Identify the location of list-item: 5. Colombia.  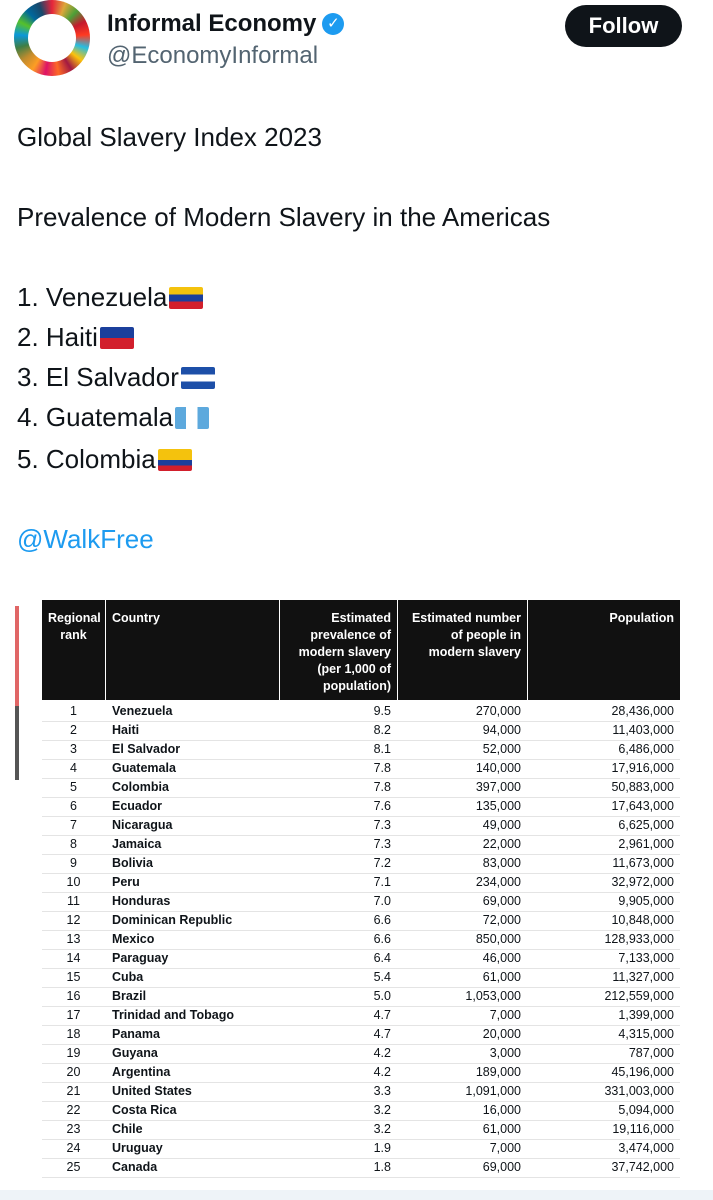
(104, 459).